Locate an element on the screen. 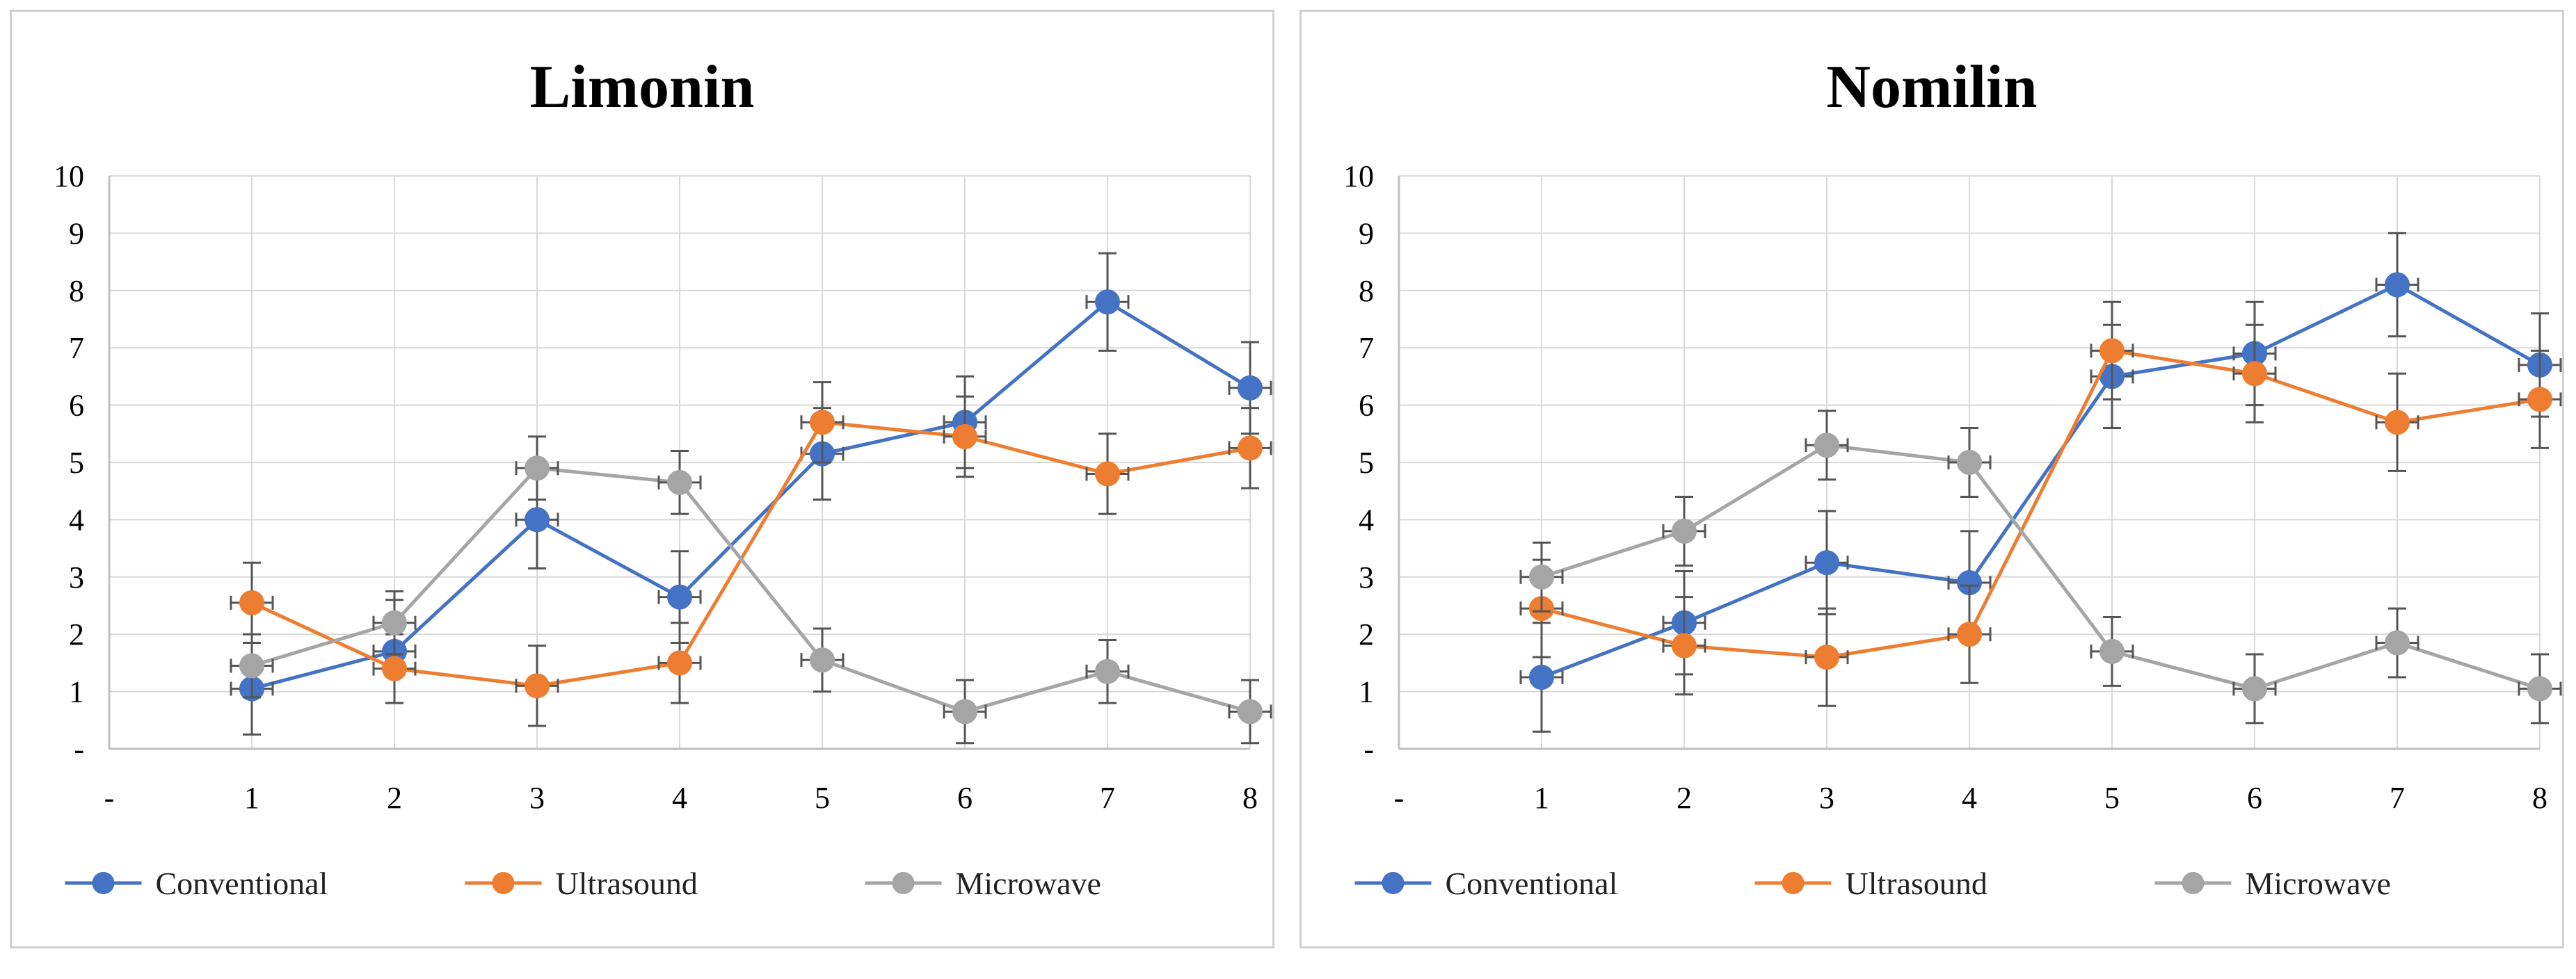  x-tick-label: - is located at coordinates (1399, 798).